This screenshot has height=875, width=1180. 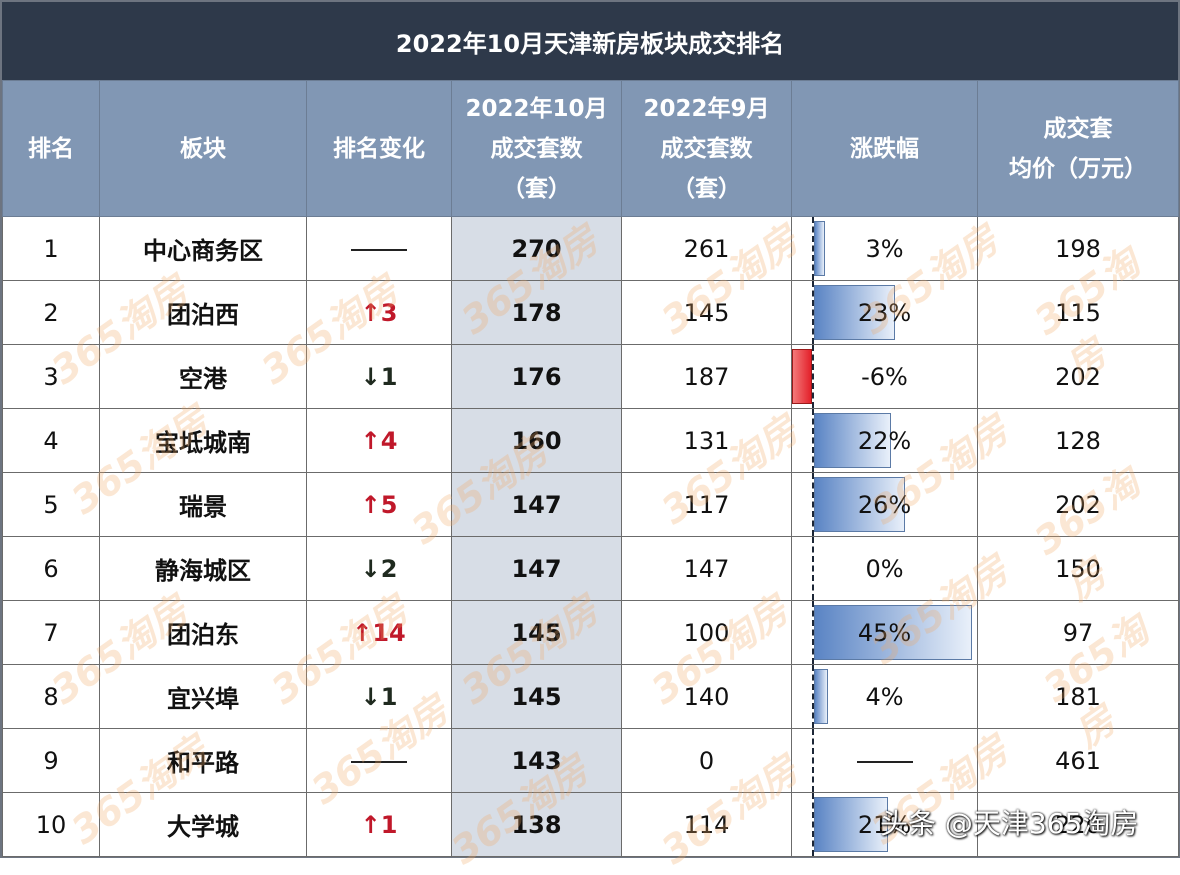 What do you see at coordinates (706, 188) in the screenshot?
I see `header-sep-line3: （套）` at bounding box center [706, 188].